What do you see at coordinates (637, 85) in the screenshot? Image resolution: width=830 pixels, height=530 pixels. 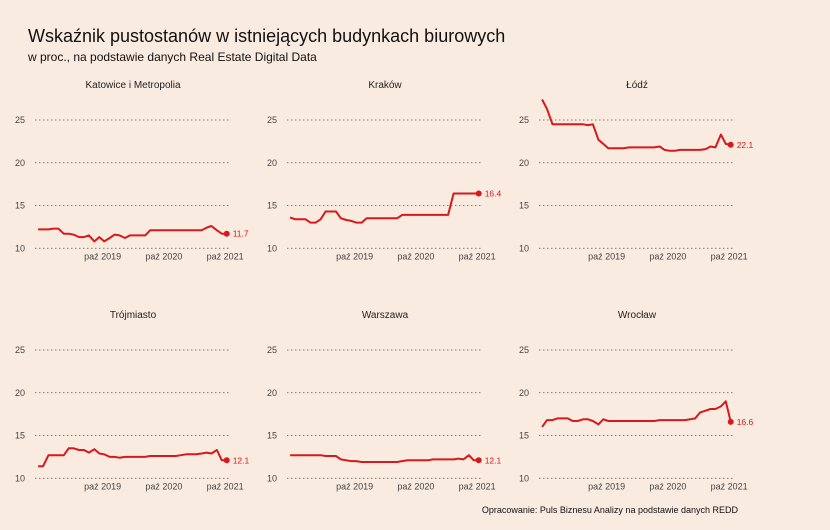 I see `panel-title: Łódź` at bounding box center [637, 85].